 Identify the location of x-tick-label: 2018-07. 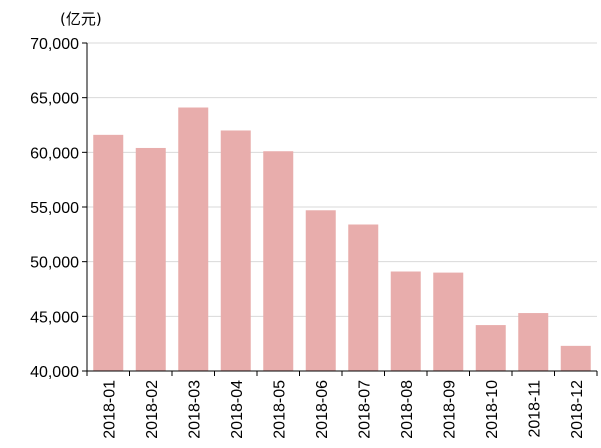
(364, 409).